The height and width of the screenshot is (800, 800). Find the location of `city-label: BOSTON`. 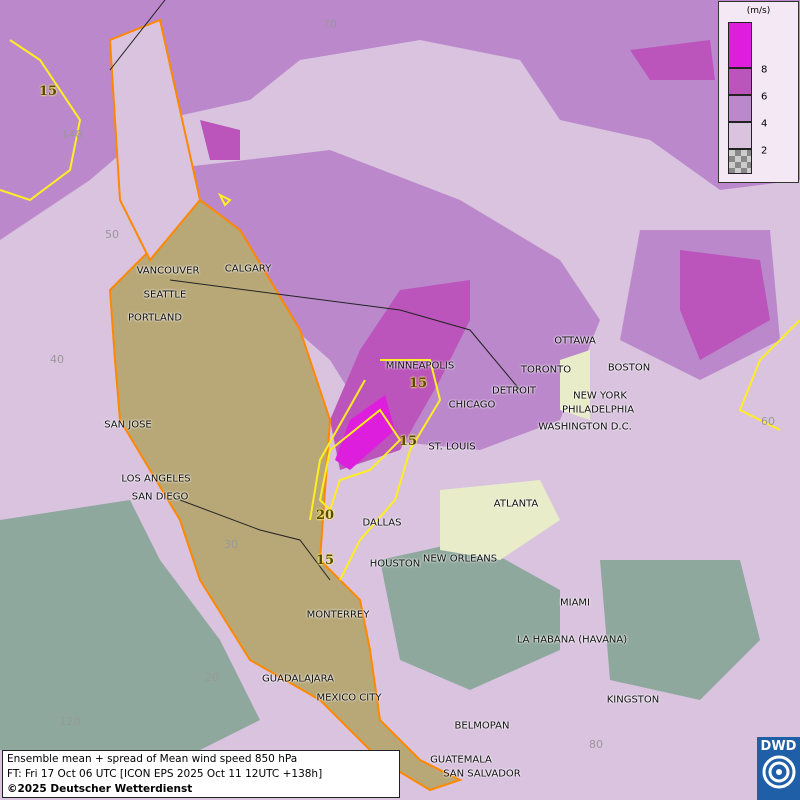

city-label: BOSTON is located at coordinates (629, 368).